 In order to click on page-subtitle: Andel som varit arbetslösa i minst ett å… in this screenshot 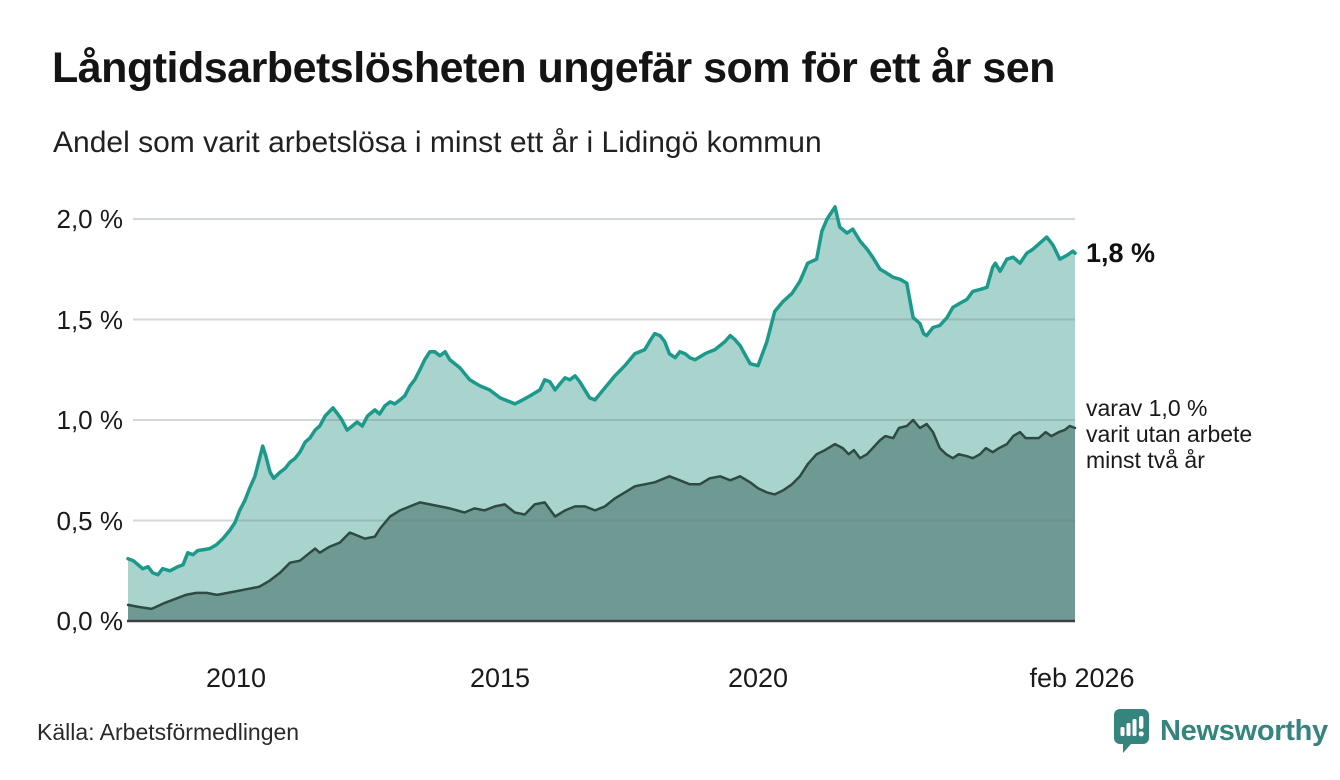, I will do `click(437, 142)`.